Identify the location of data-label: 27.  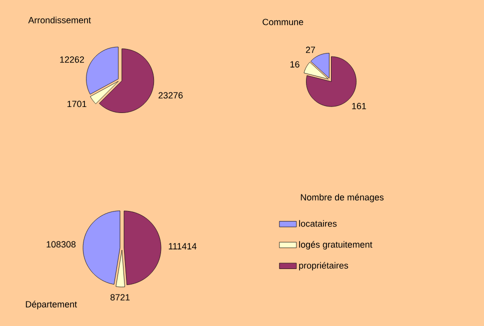
(311, 49).